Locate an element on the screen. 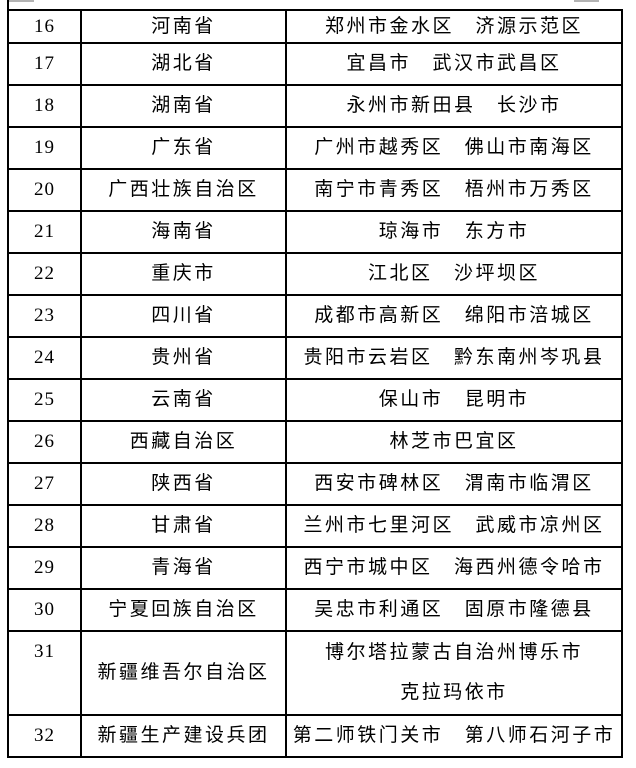 This screenshot has width=636, height=768. province-cell: 西藏自治区 is located at coordinates (184, 442).